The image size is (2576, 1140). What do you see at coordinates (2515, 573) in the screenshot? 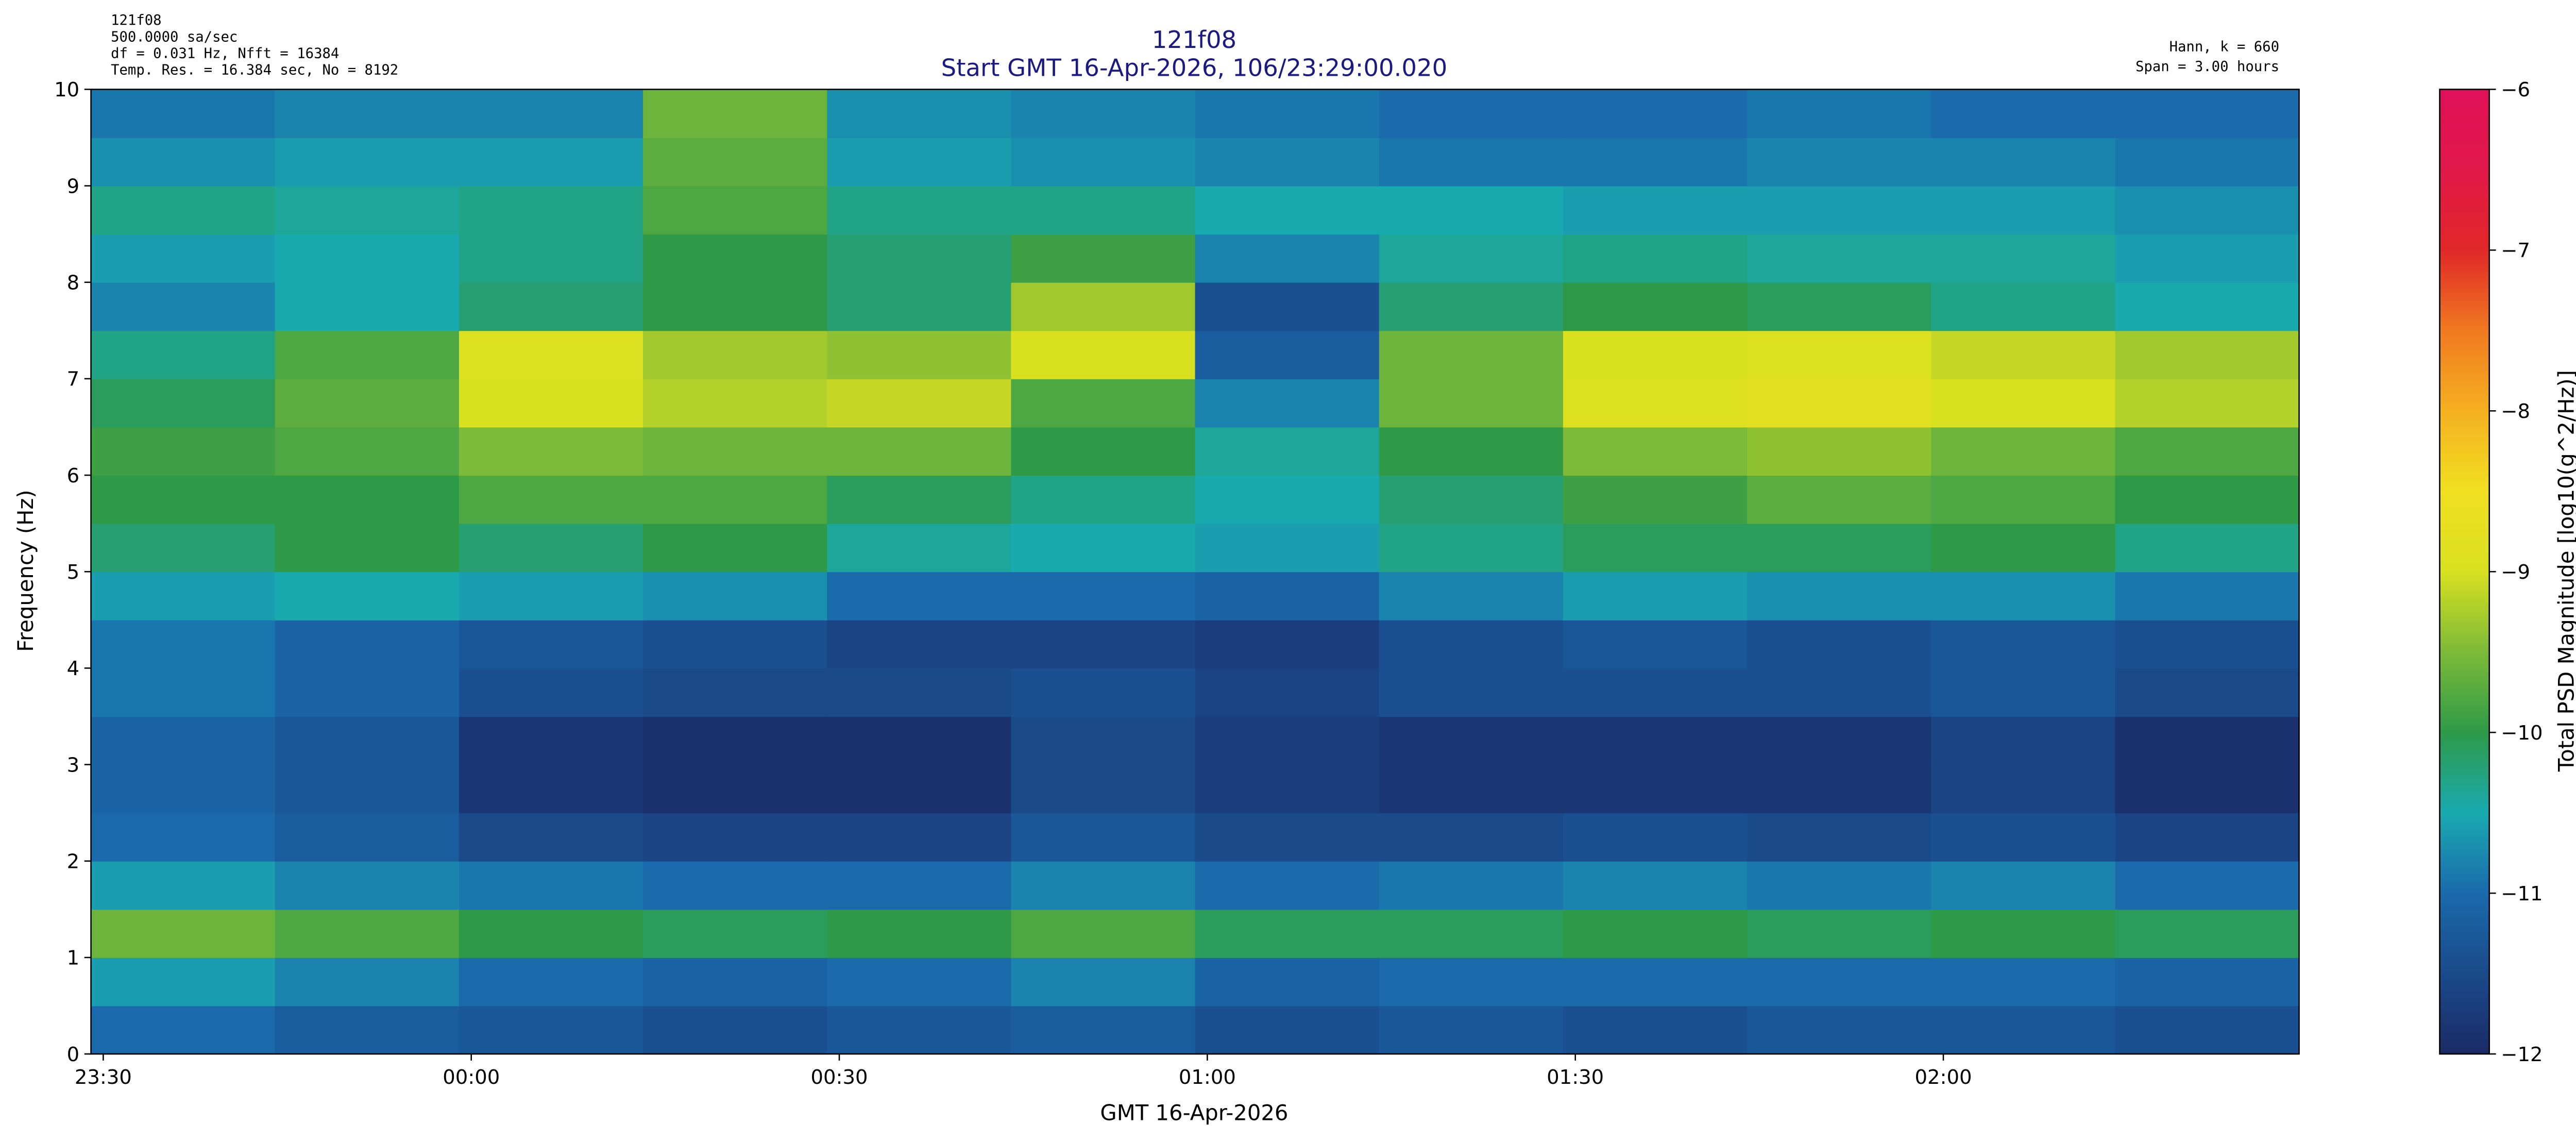
I see `colorbar-tick-label: −9` at bounding box center [2515, 573].